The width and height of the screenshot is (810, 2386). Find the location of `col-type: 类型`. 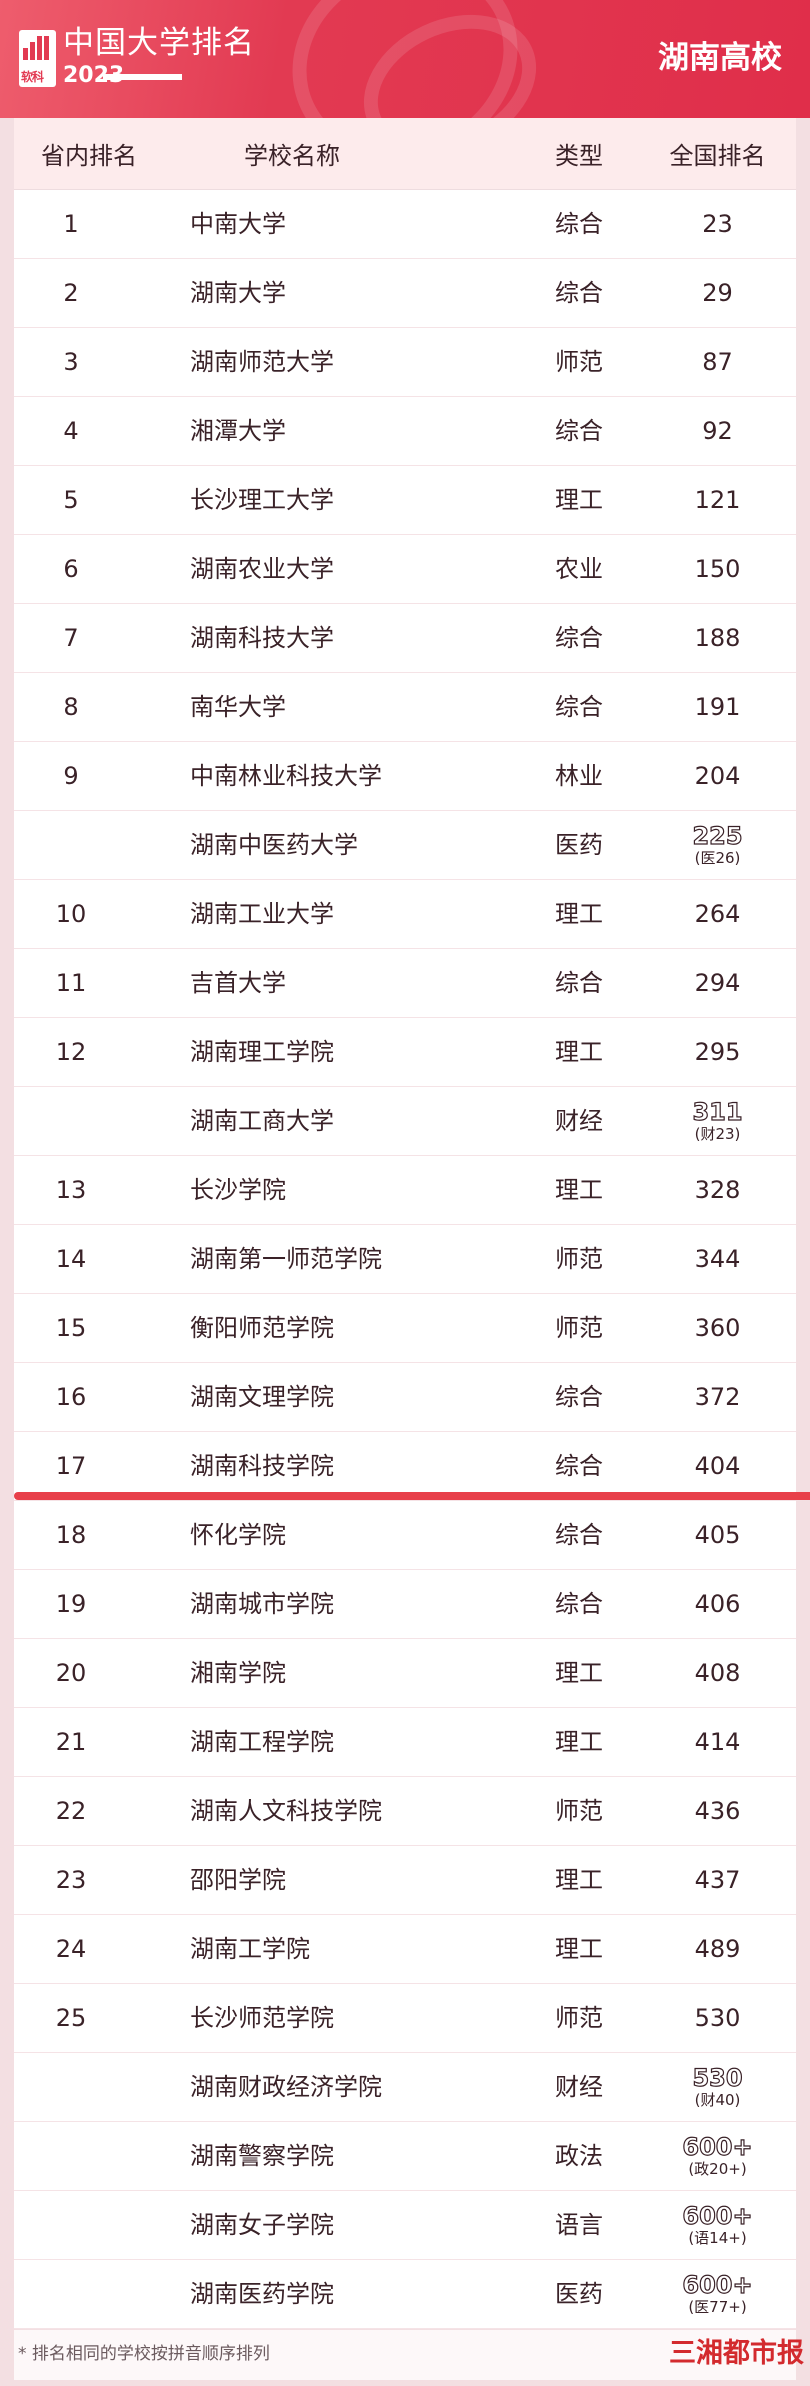

col-type: 类型 is located at coordinates (579, 156).